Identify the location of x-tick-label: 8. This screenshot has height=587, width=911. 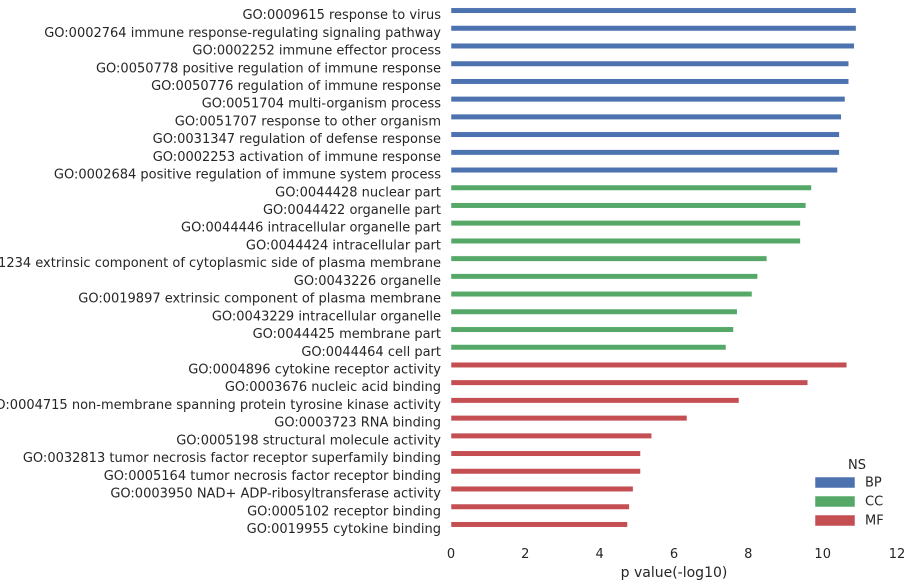
(748, 554).